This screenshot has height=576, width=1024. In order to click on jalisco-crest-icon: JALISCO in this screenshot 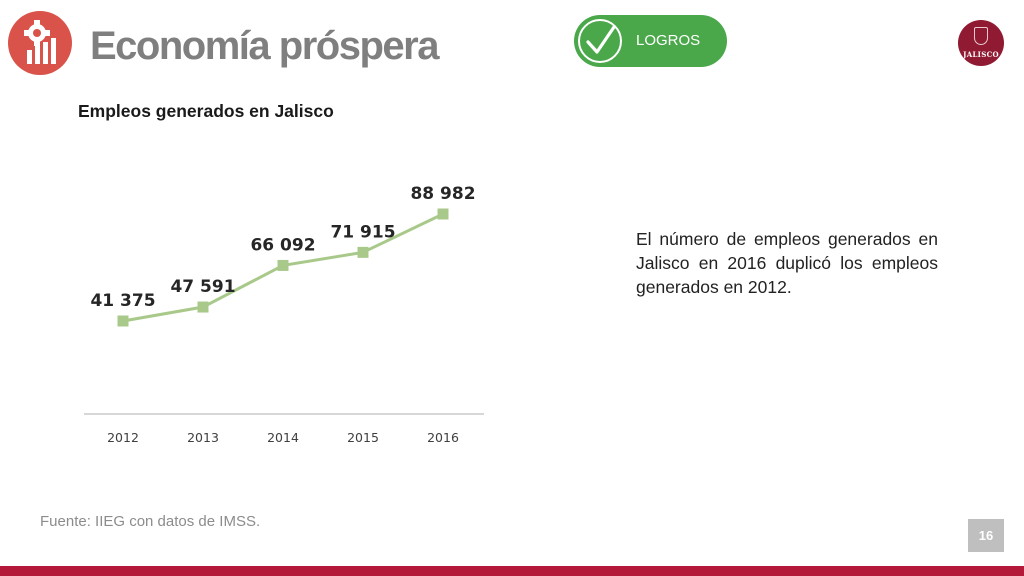, I will do `click(981, 43)`.